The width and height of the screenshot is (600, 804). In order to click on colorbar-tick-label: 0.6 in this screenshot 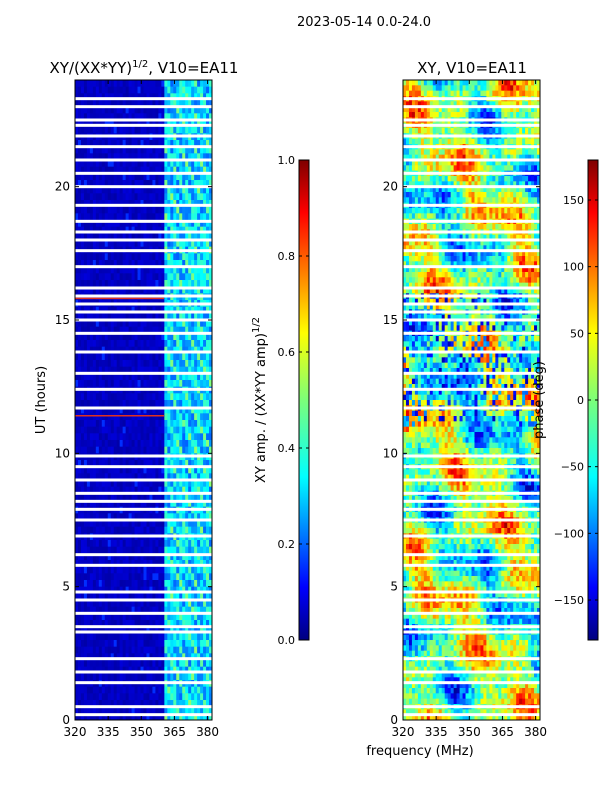, I will do `click(287, 352)`.